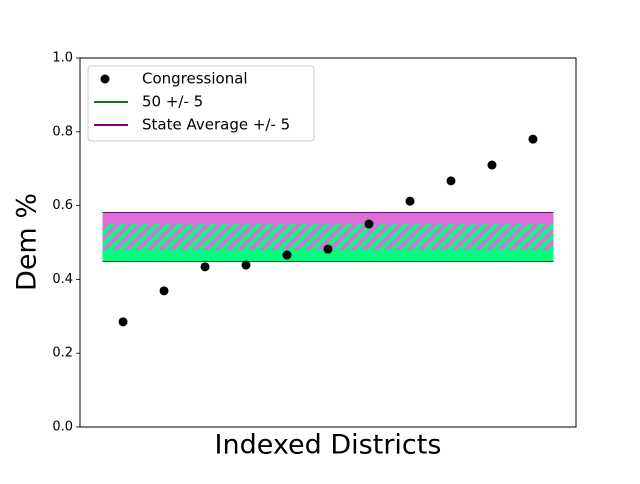 The width and height of the screenshot is (640, 484). What do you see at coordinates (62, 131) in the screenshot?
I see `y-tick-label: 0.8` at bounding box center [62, 131].